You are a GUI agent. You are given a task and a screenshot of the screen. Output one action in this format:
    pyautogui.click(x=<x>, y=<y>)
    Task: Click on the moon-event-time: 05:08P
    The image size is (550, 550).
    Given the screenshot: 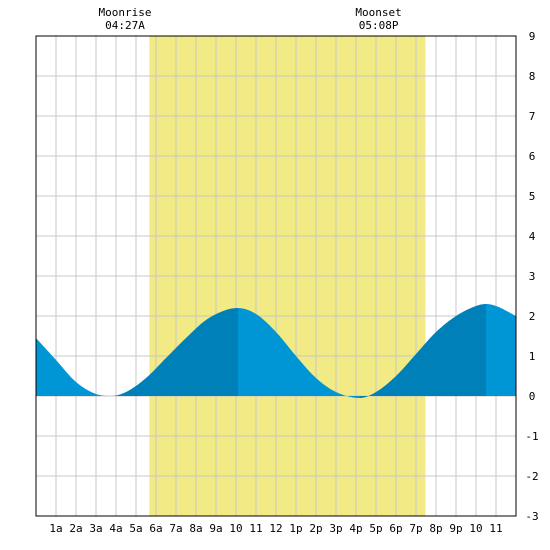 What is the action you would take?
    pyautogui.click(x=379, y=25)
    